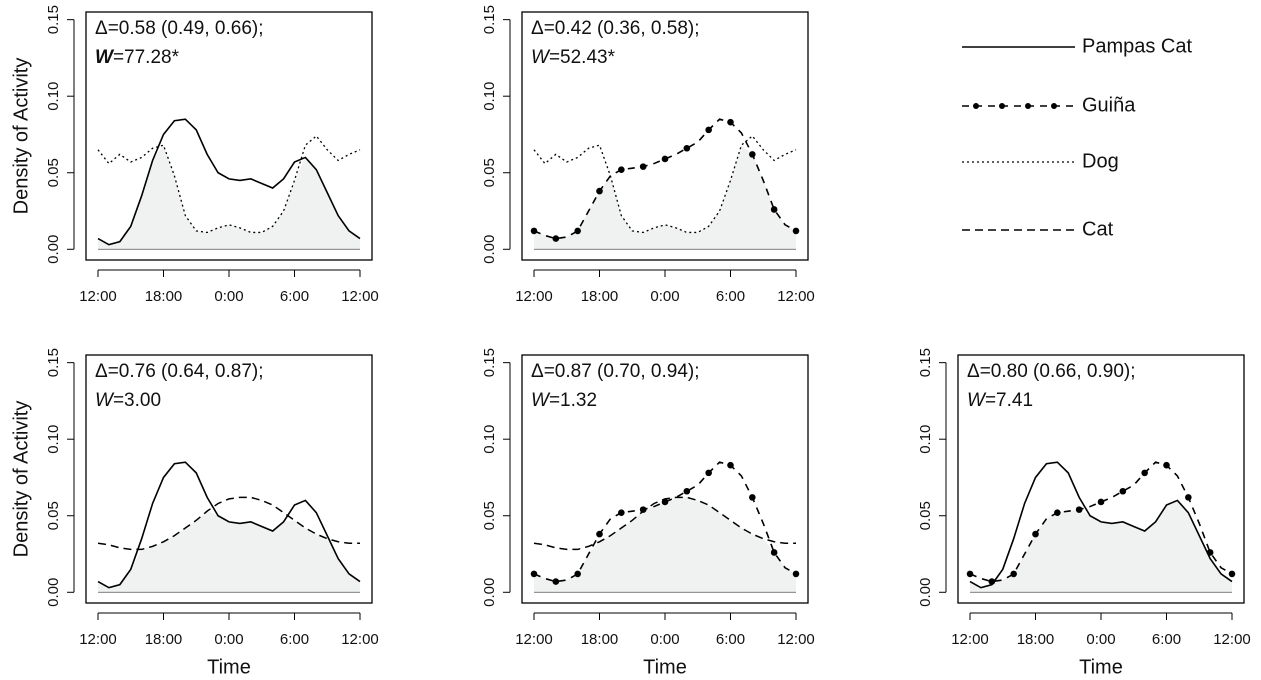 This screenshot has height=680, width=1261. I want to click on stat-value: =52.43*, so click(582, 57).